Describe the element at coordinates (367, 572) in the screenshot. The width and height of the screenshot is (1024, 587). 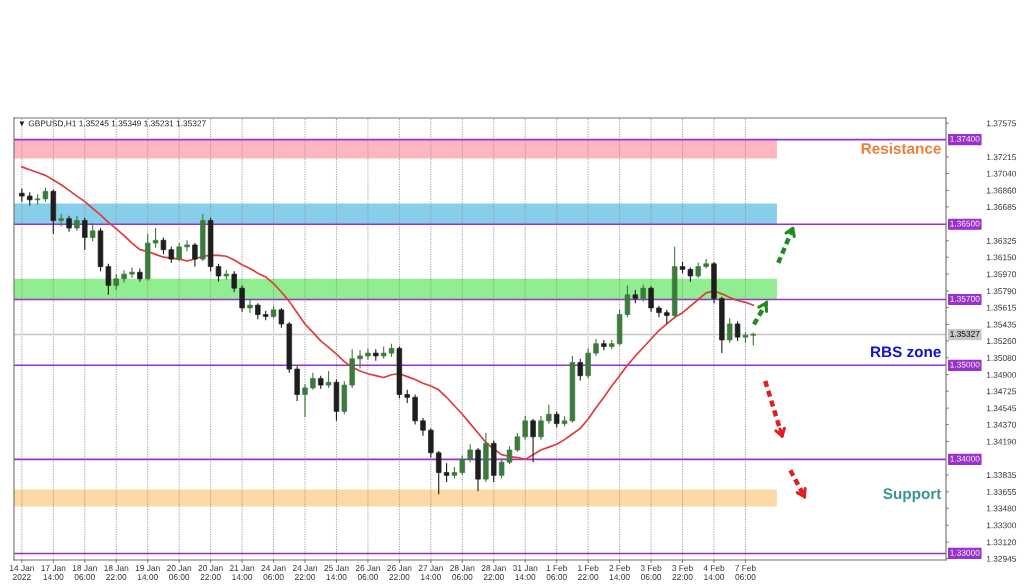
I see `x-tick-label: 26 Jan 06:00` at that location.